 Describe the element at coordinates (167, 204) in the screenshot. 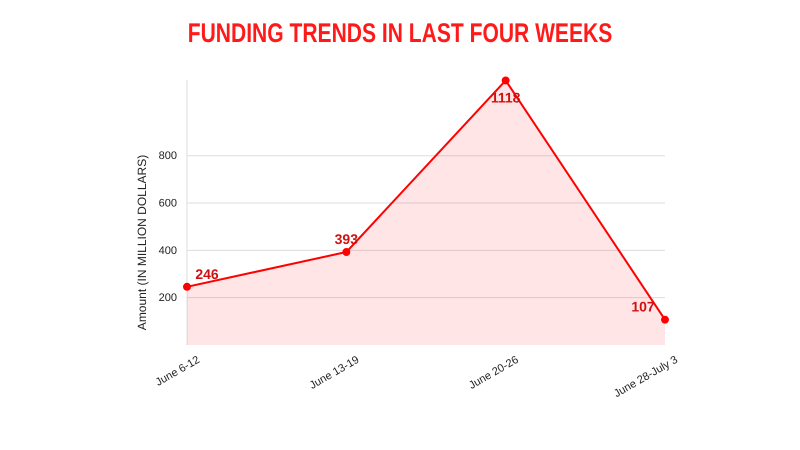

I see `y-tick-label: 600` at that location.